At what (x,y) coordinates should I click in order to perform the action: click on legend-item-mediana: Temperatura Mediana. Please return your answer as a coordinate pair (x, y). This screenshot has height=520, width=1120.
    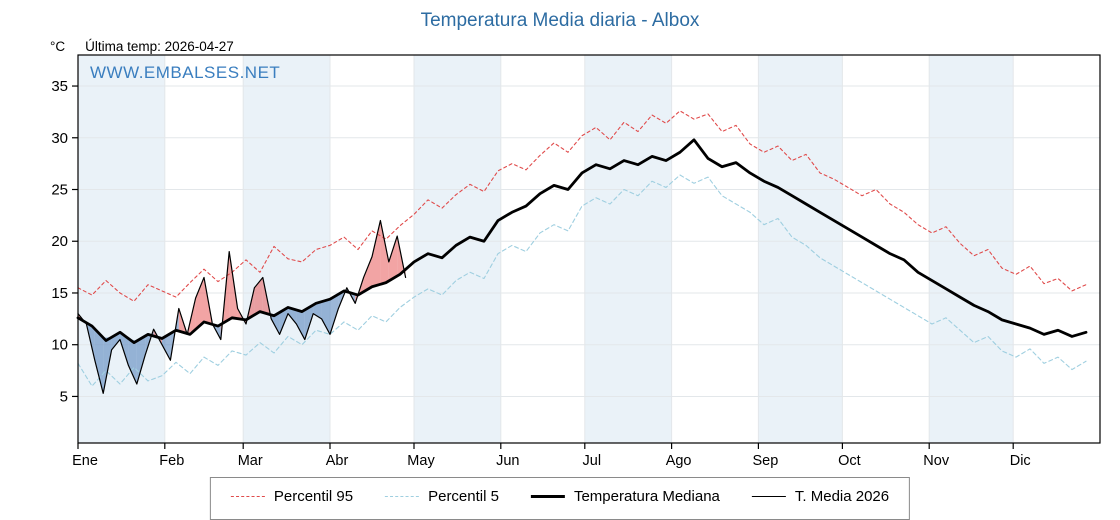
    Looking at the image, I should click on (625, 496).